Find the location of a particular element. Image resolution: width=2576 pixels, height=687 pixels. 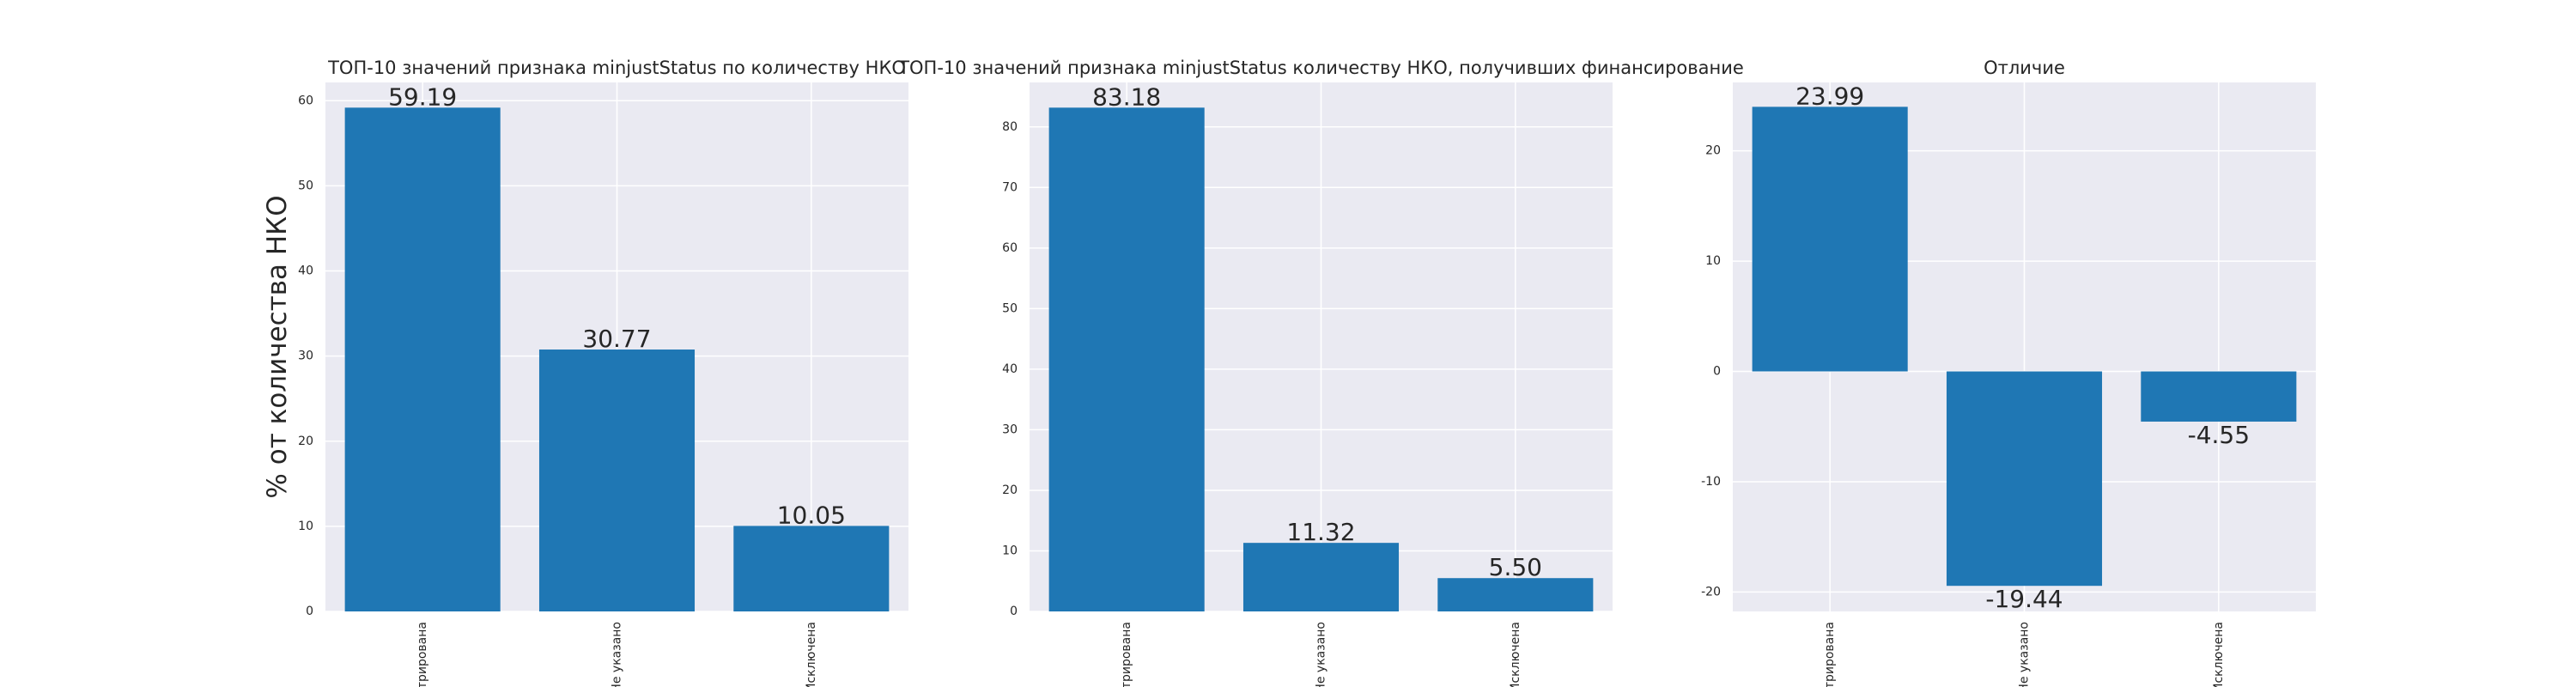

y-tick-label: 80 is located at coordinates (1010, 127).